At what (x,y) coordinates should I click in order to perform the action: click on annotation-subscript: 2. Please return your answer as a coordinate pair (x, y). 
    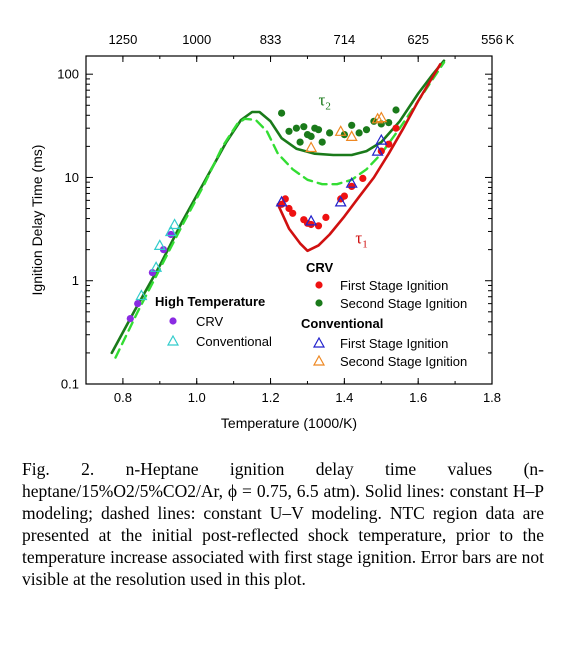
    Looking at the image, I should click on (328, 106).